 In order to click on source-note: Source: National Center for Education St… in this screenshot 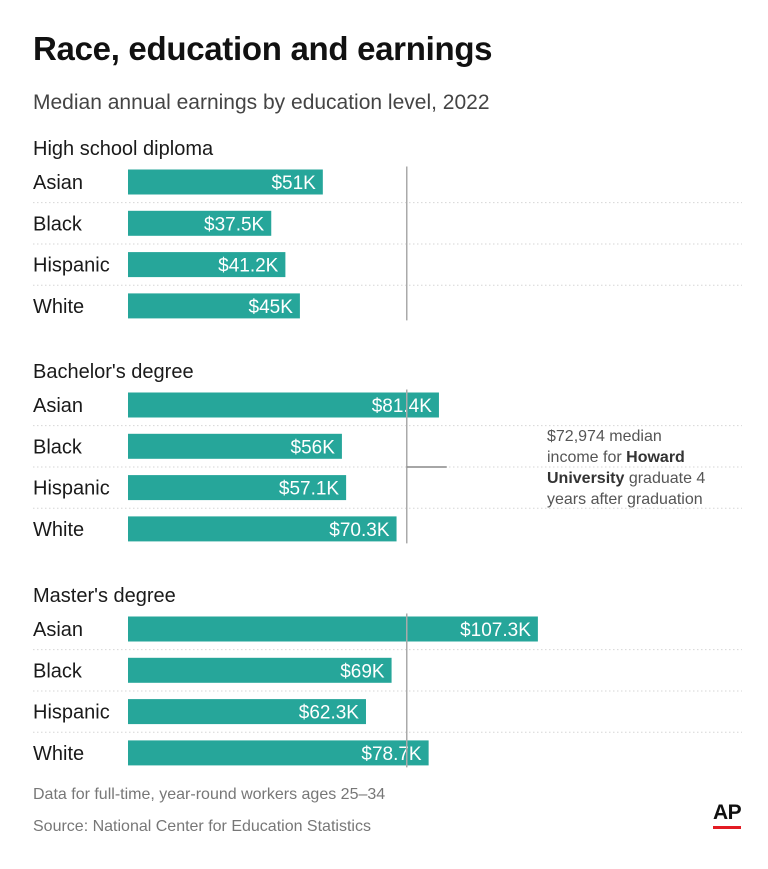, I will do `click(202, 826)`.